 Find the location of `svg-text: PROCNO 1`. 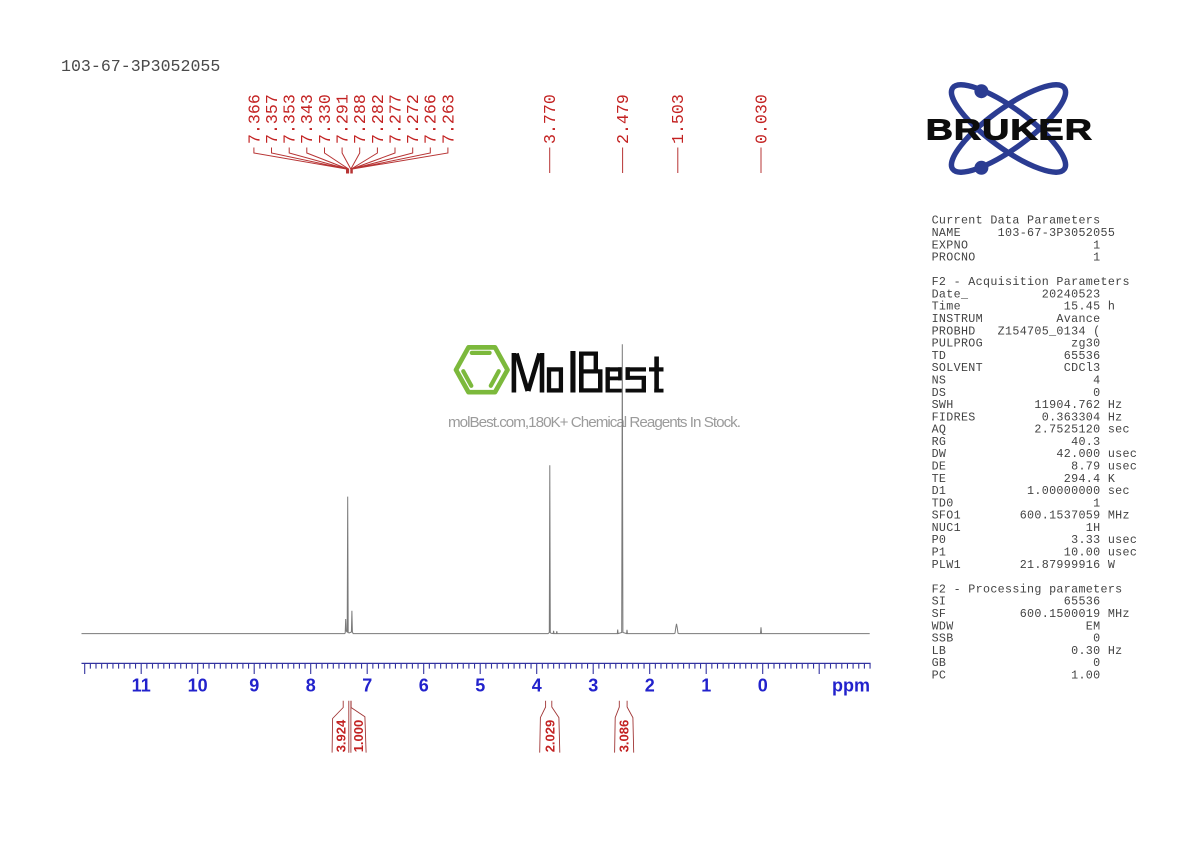

svg-text: PROCNO 1 is located at coordinates (1016, 258).